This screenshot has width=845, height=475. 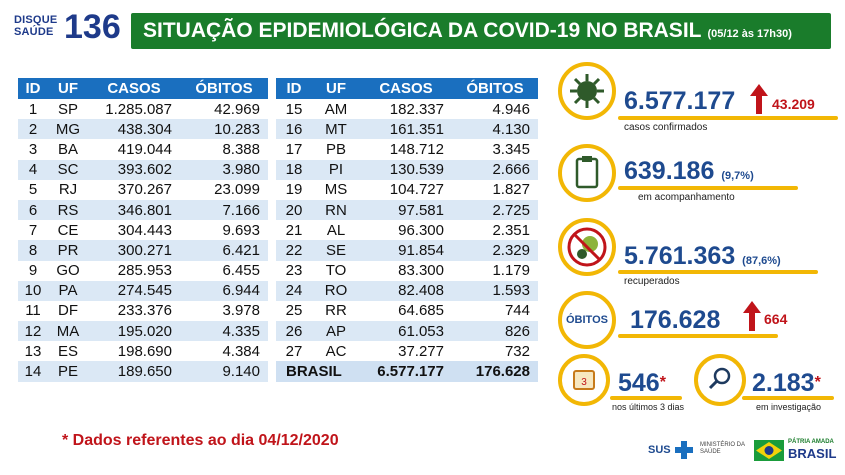 I want to click on cell-obitos: 6.455, so click(x=241, y=271).